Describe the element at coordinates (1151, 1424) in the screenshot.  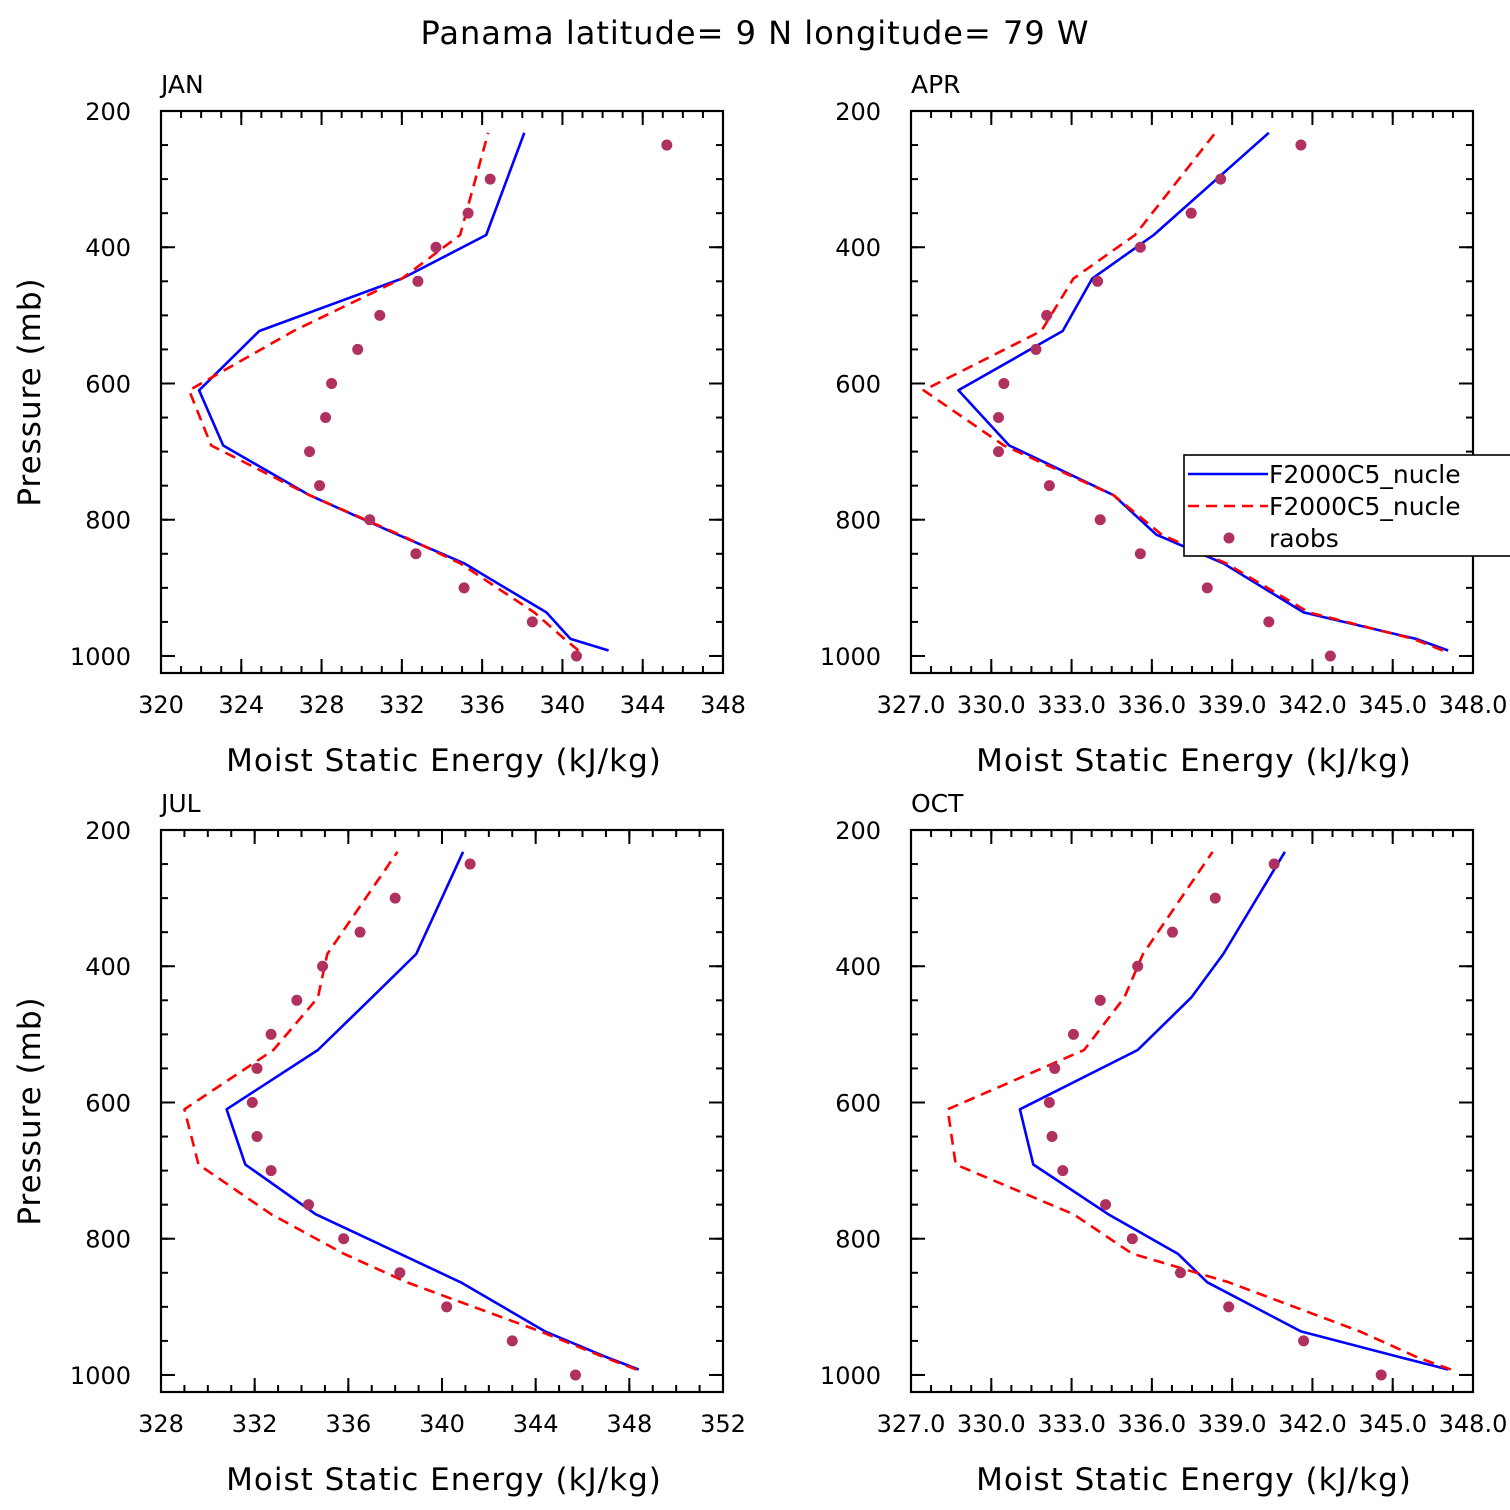
I see `x-tick-label: 336.0` at that location.